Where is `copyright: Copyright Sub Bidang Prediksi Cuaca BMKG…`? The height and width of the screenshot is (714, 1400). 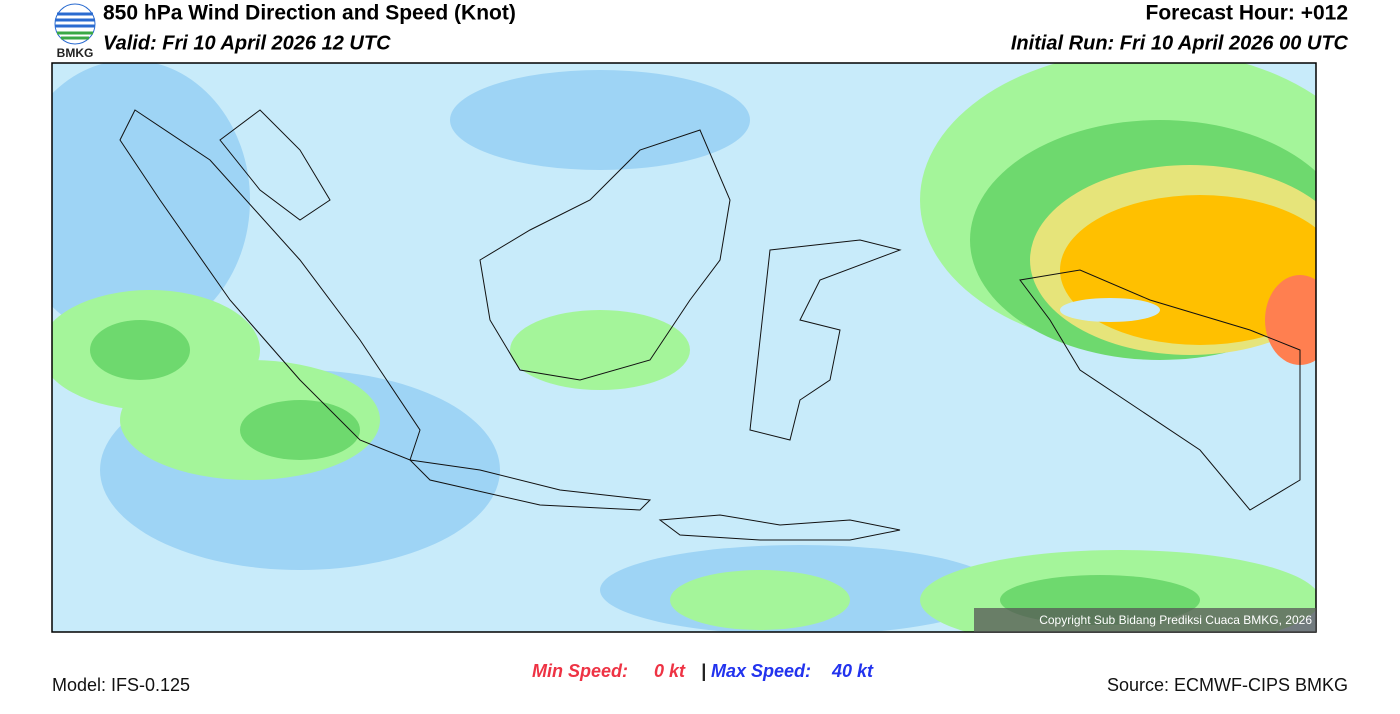
copyright: Copyright Sub Bidang Prediksi Cuaca BMKG… is located at coordinates (1175, 620).